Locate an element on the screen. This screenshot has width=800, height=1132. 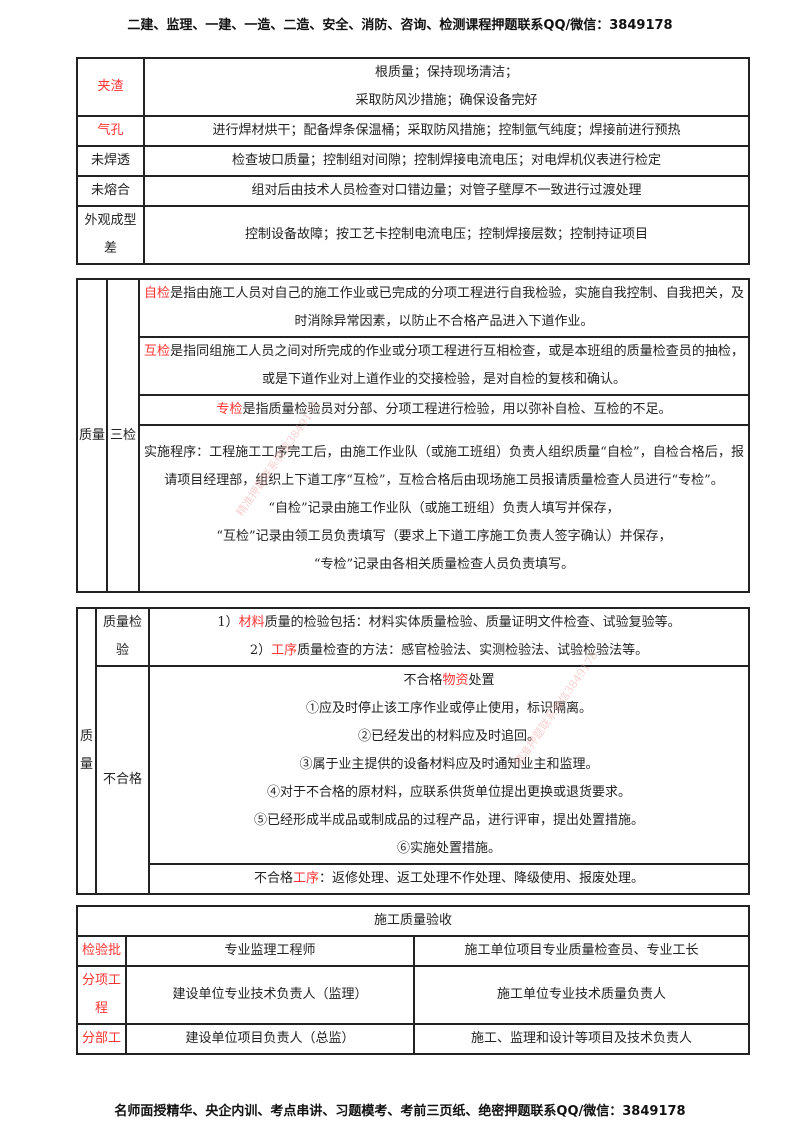
title-text: 处置 is located at coordinates (481, 680).